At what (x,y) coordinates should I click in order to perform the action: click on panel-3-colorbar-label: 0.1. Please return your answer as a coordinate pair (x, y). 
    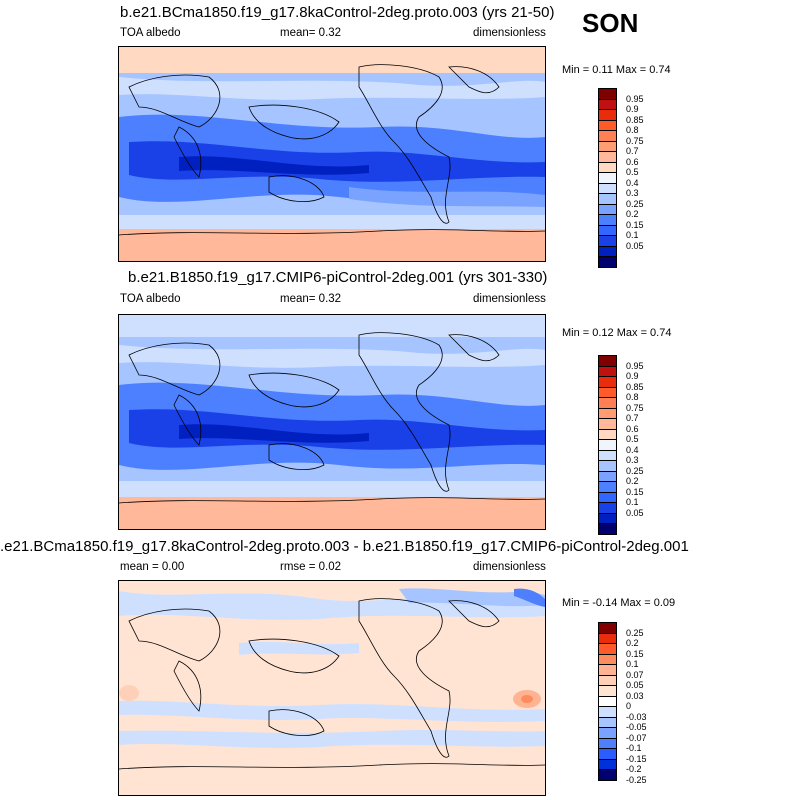
    Looking at the image, I should click on (632, 664).